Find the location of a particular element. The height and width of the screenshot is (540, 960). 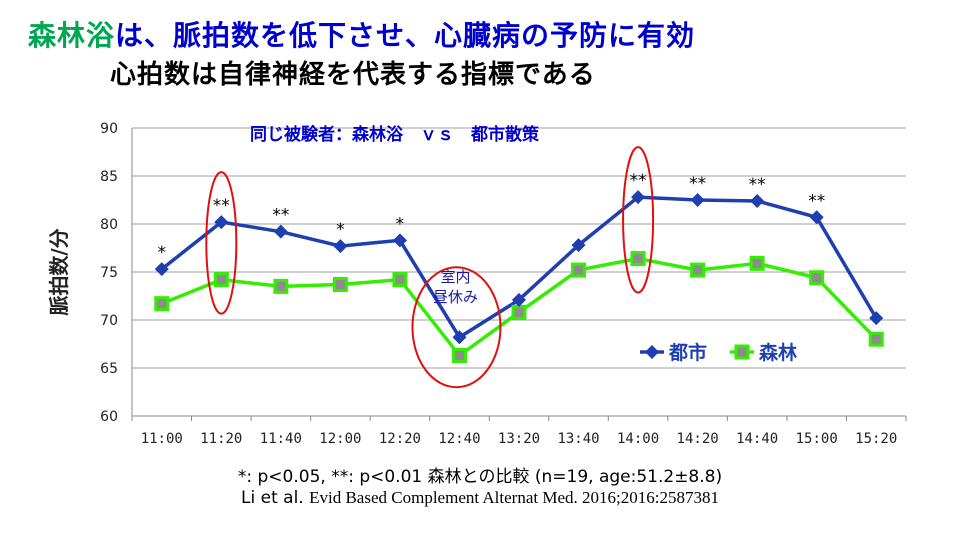

y-tick-label: 60 is located at coordinates (109, 417).